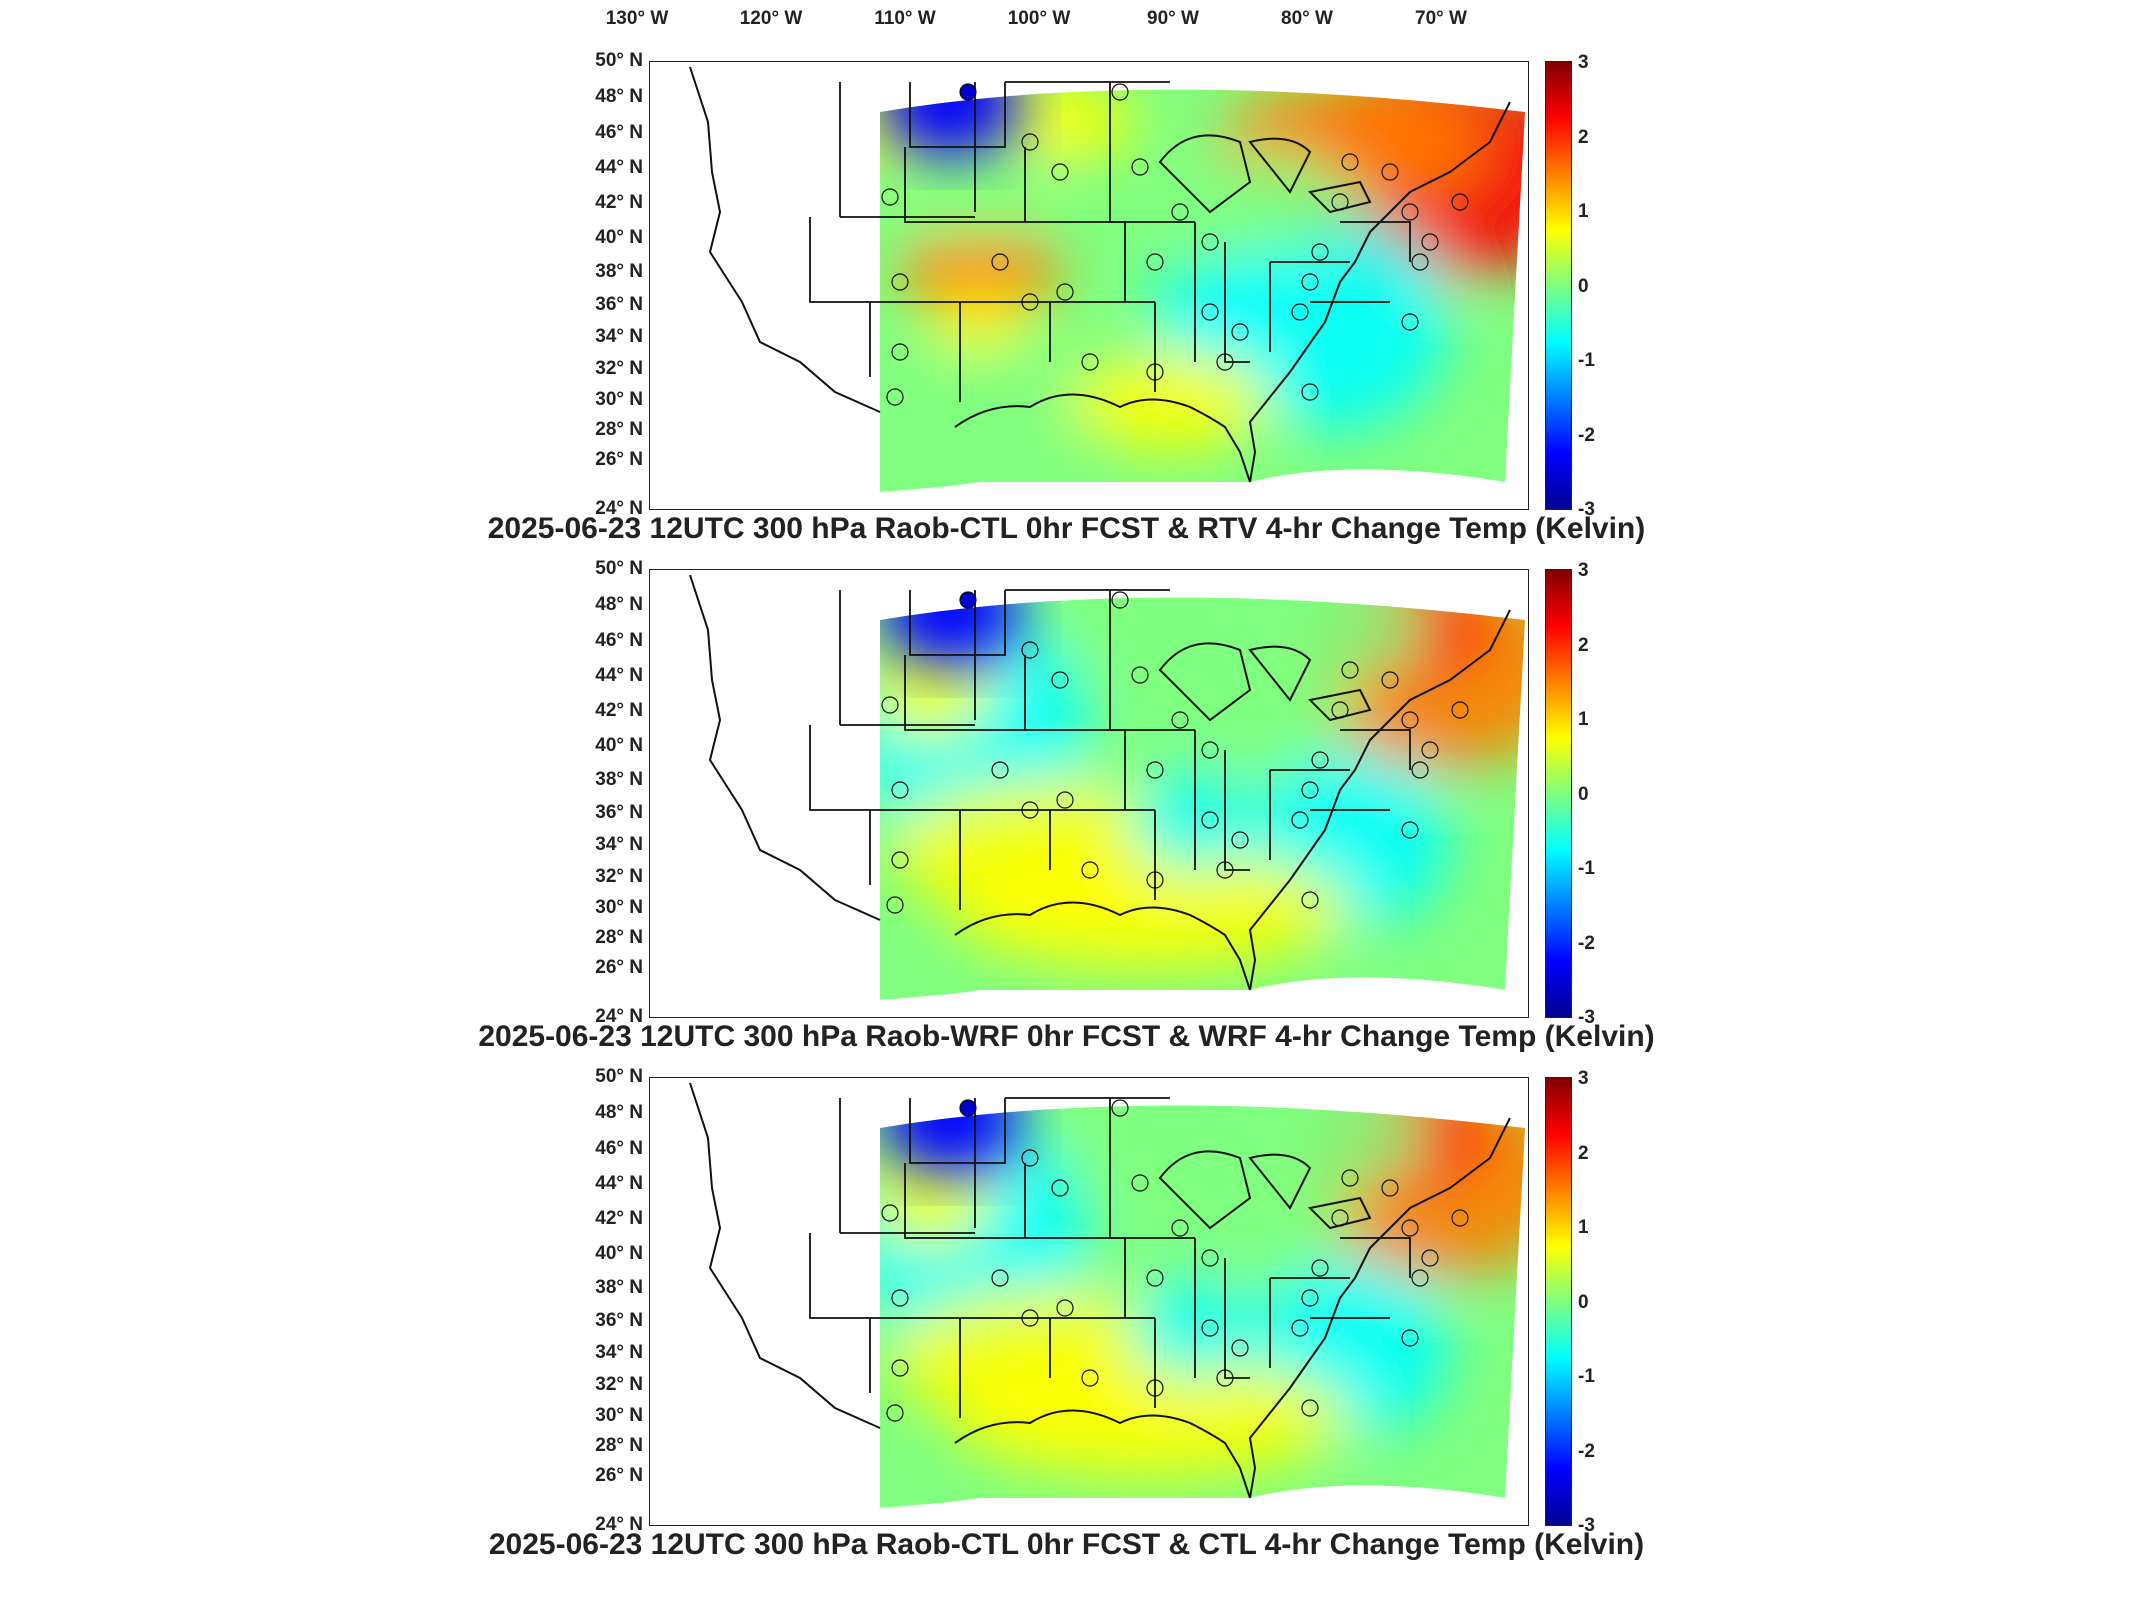 Image resolution: width=2133 pixels, height=1600 pixels. I want to click on colorbar, so click(1558, 793).